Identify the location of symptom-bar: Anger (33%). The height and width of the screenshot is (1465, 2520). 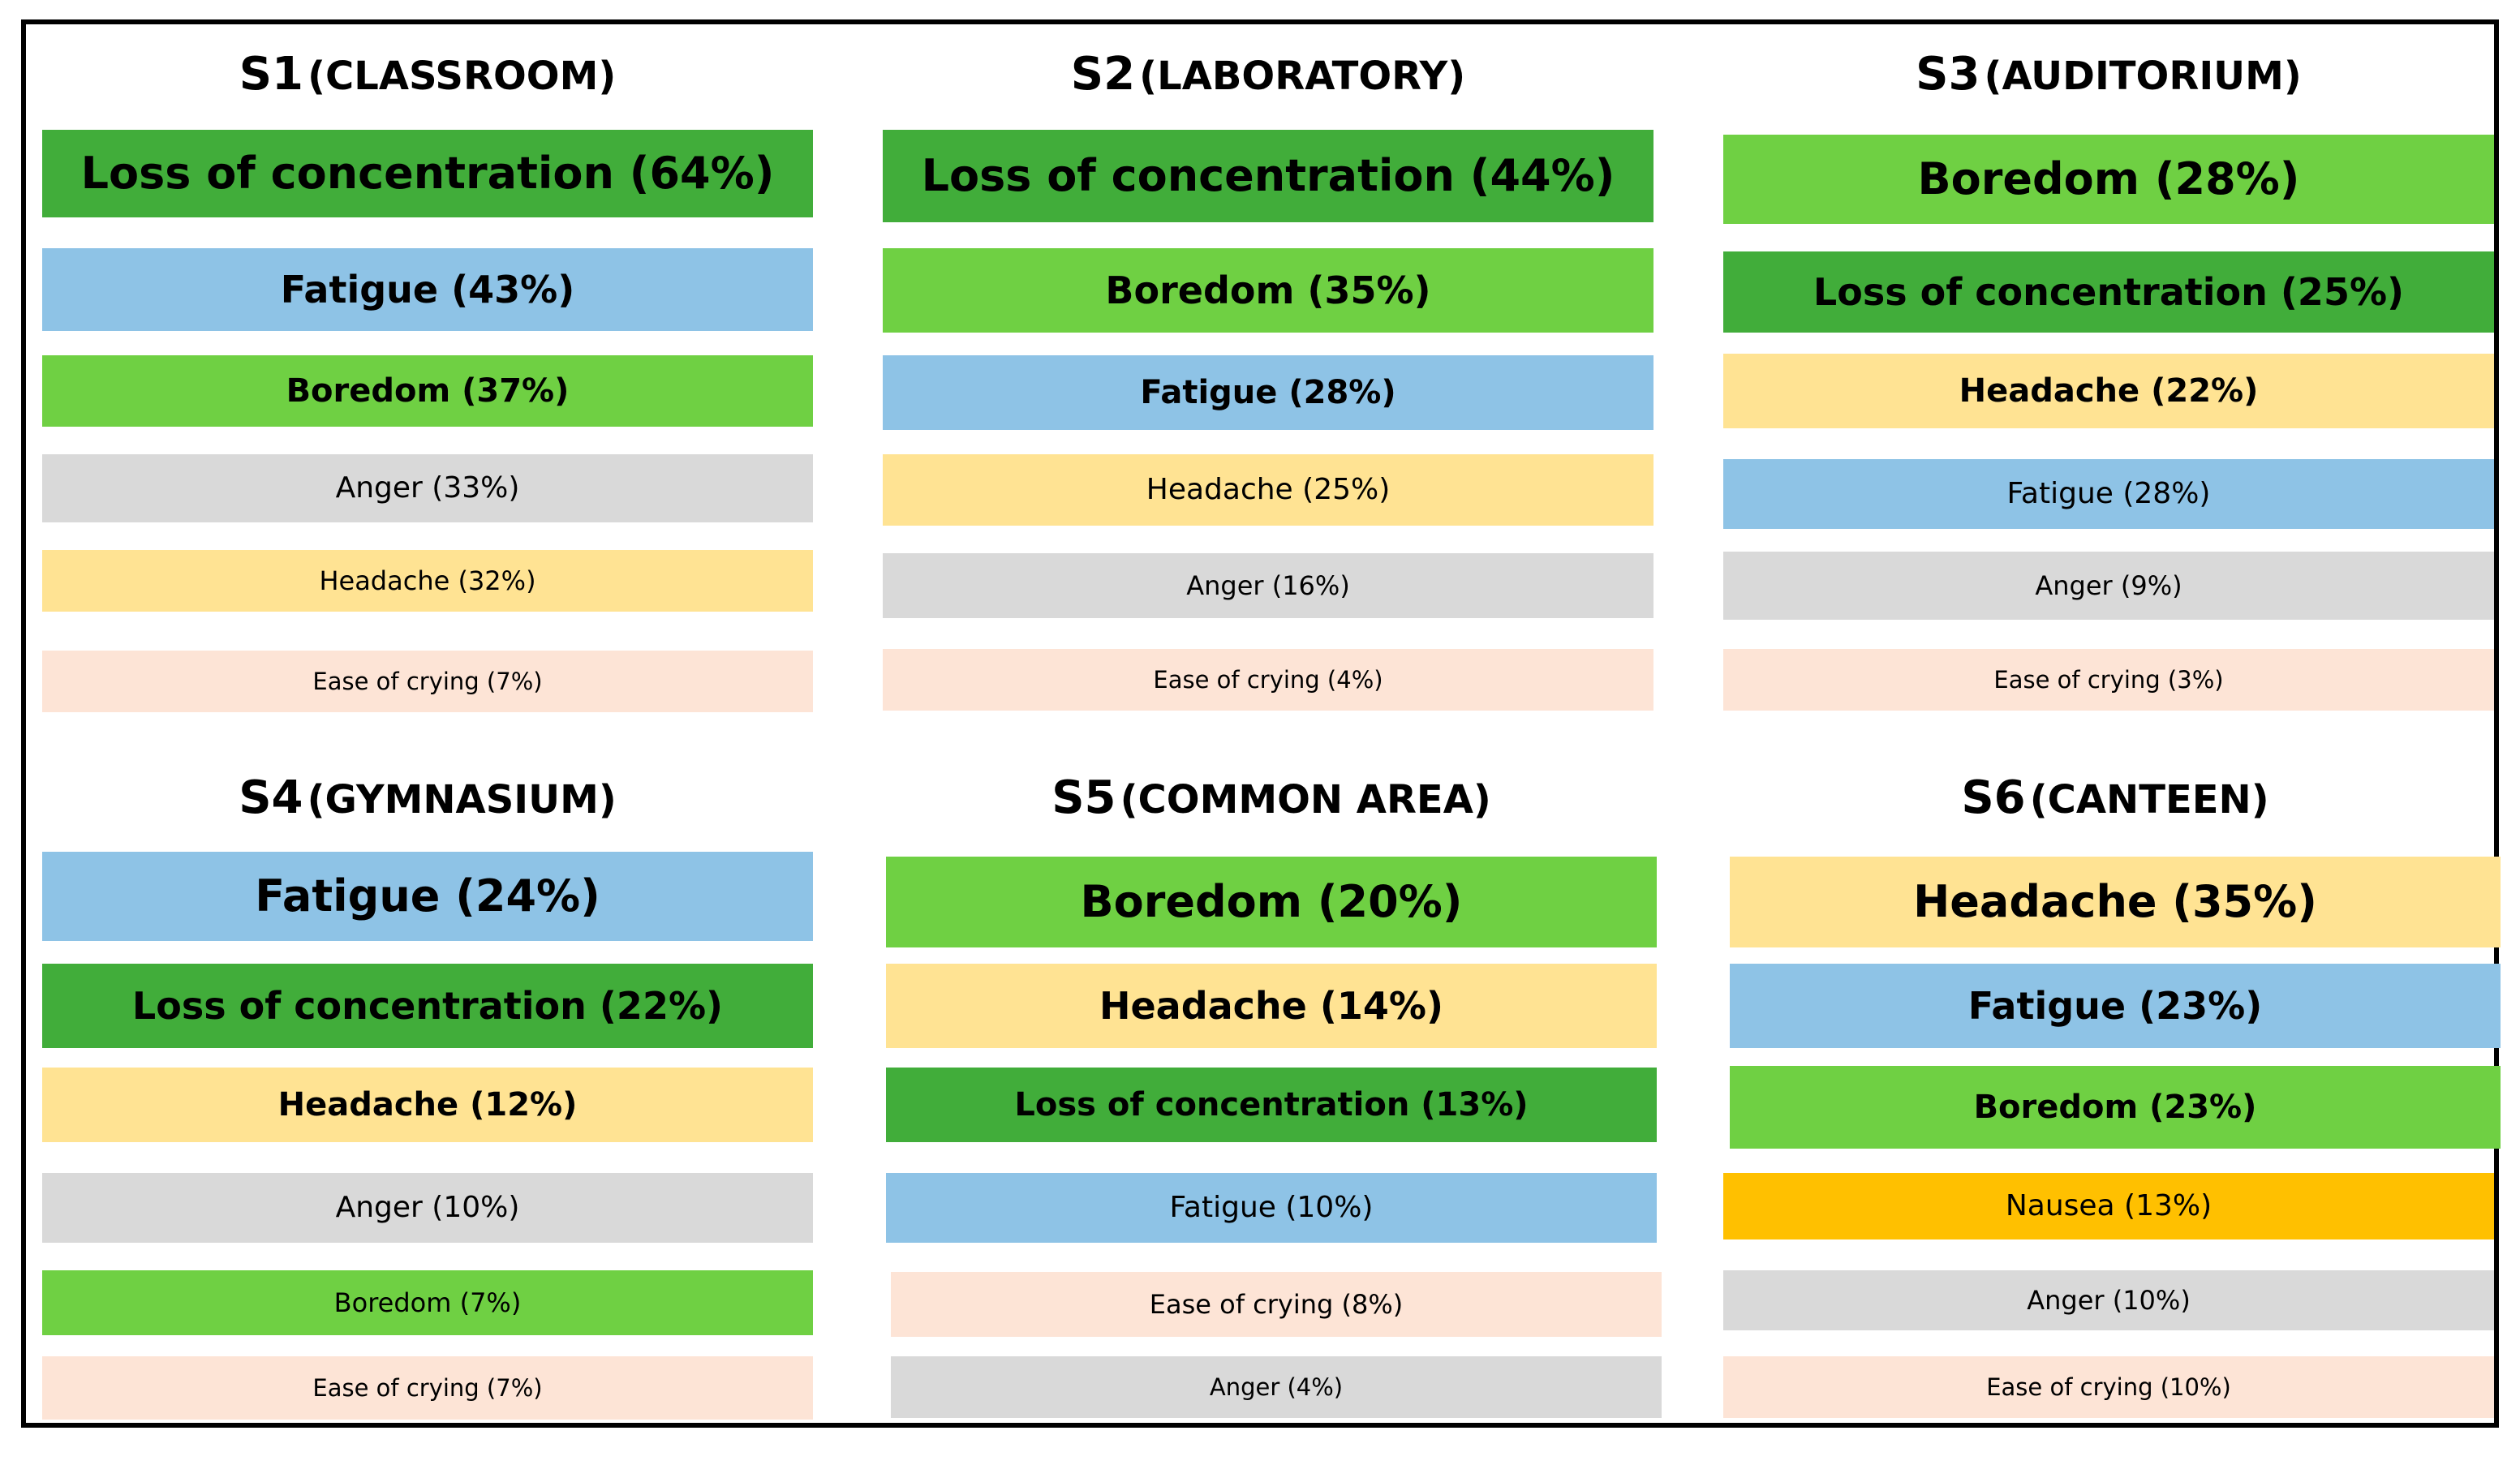
(427, 488).